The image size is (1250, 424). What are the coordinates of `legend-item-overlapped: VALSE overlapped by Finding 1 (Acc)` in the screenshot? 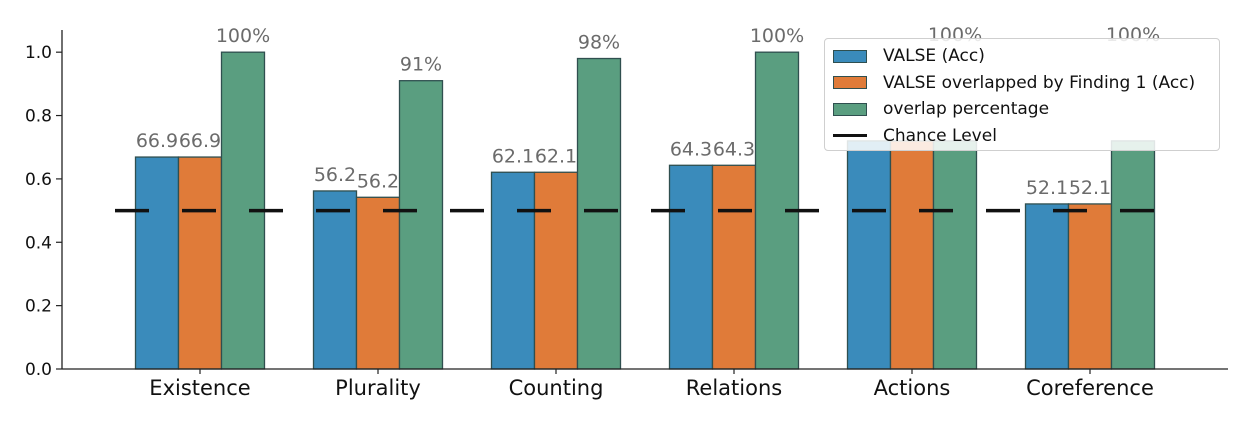 It's located at (1022, 83).